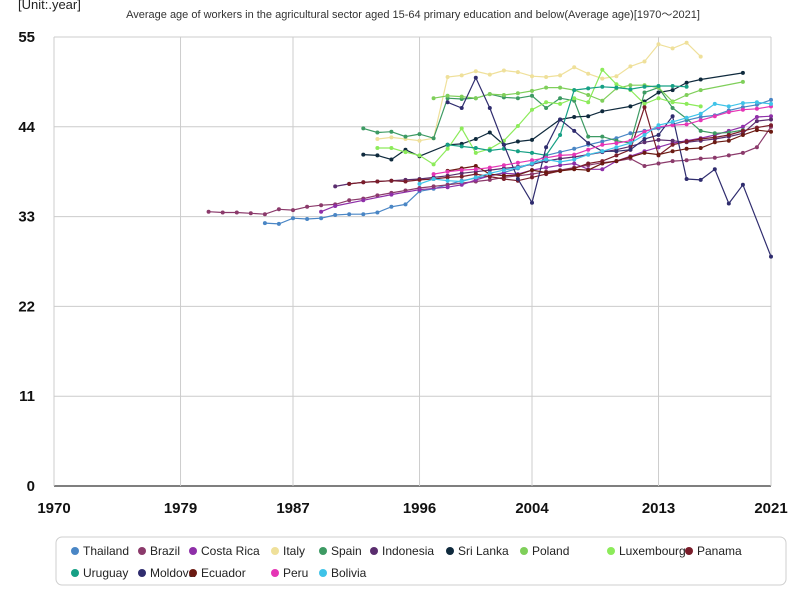  I want to click on legend-item-italy: Italy, so click(288, 551).